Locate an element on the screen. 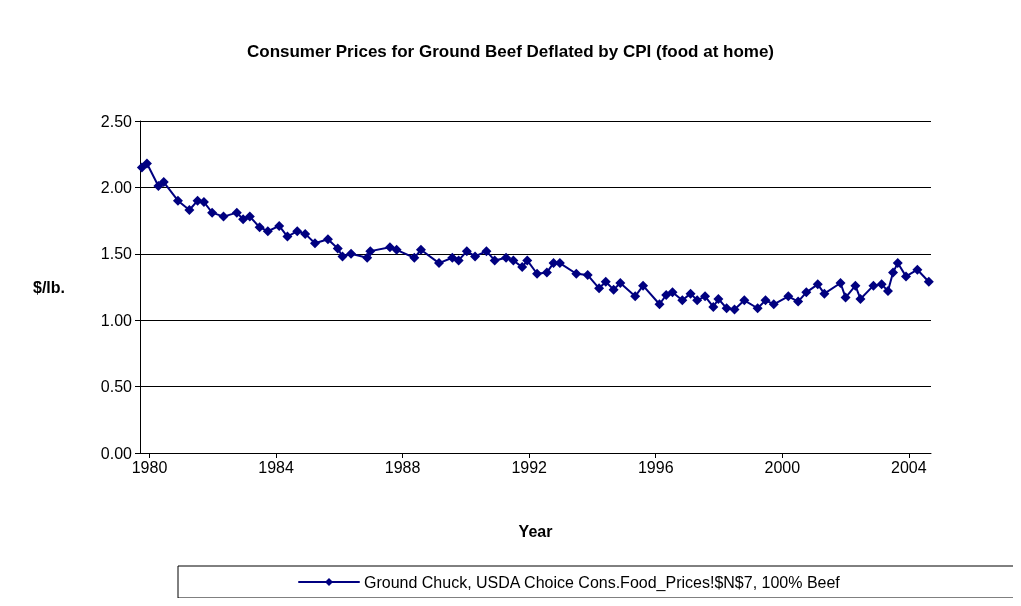  y-axis-title: $/lb. is located at coordinates (48, 287).